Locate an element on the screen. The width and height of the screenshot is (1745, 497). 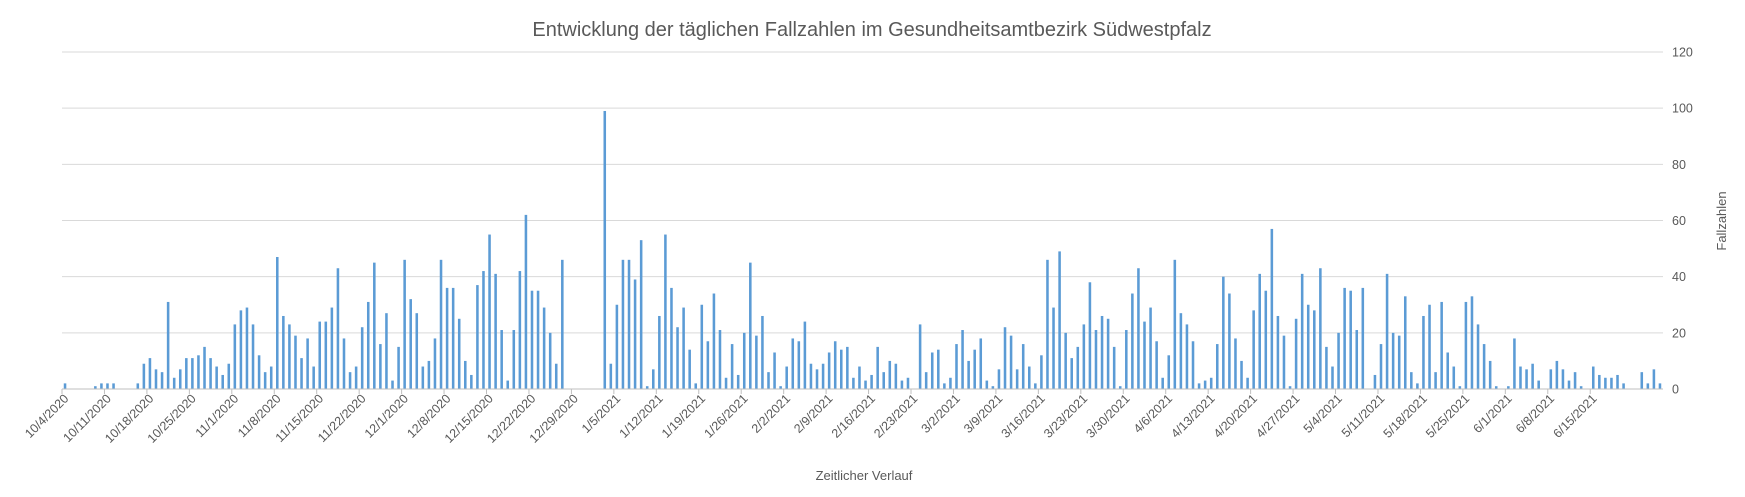
x-tick-label: 6/15/2021 is located at coordinates (1574, 416).